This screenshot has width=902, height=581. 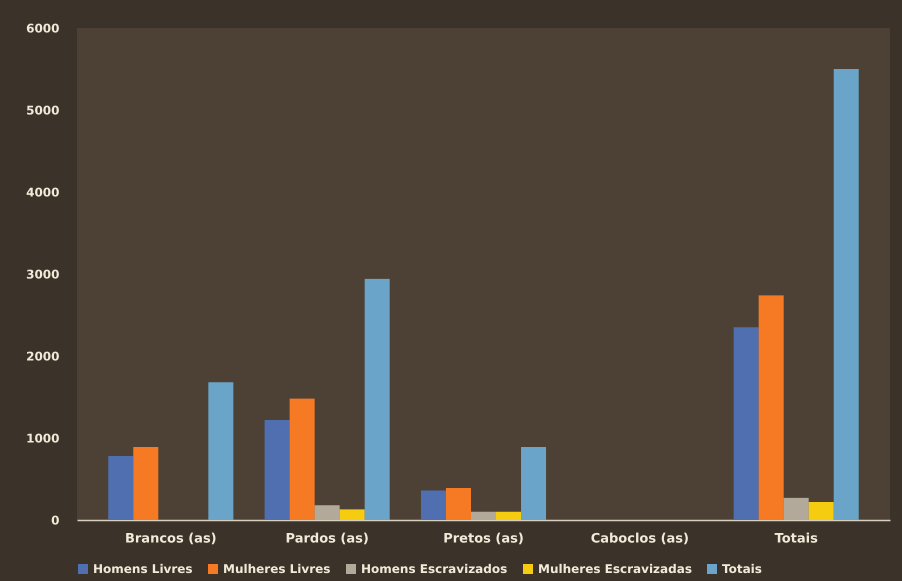 What do you see at coordinates (276, 569) in the screenshot?
I see `legend-label: Mulheres Livres` at bounding box center [276, 569].